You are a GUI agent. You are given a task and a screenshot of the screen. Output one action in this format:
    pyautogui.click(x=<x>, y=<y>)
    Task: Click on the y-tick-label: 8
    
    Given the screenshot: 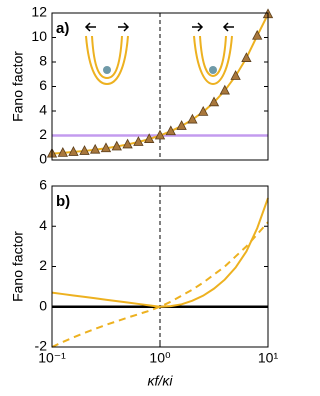 What is the action you would take?
    pyautogui.click(x=43, y=61)
    